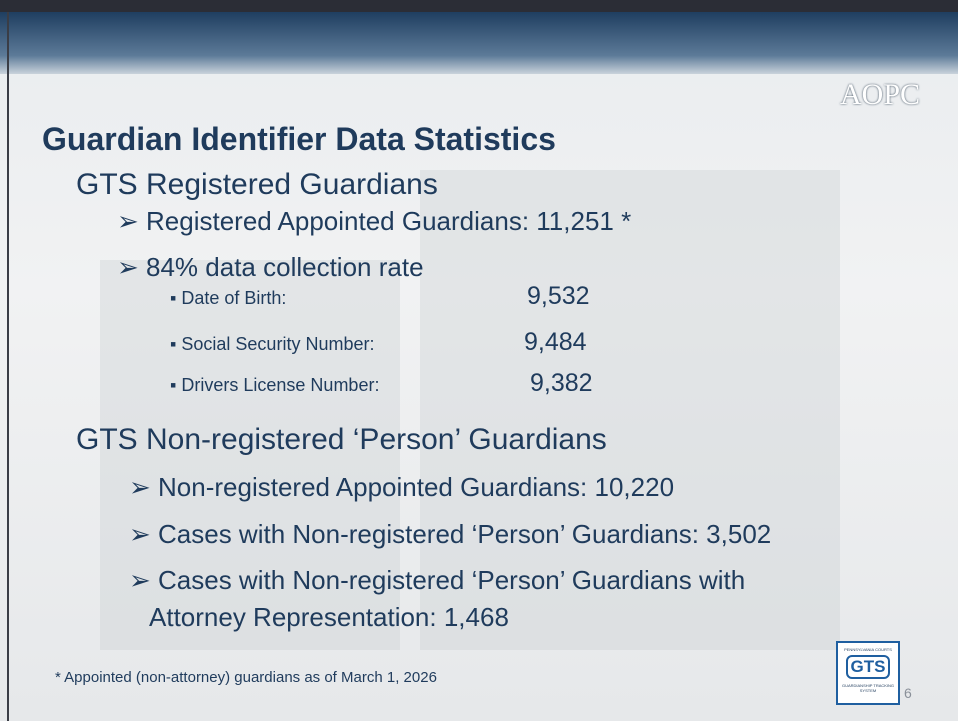 The width and height of the screenshot is (958, 721). What do you see at coordinates (8, 366) in the screenshot?
I see `left-border` at bounding box center [8, 366].